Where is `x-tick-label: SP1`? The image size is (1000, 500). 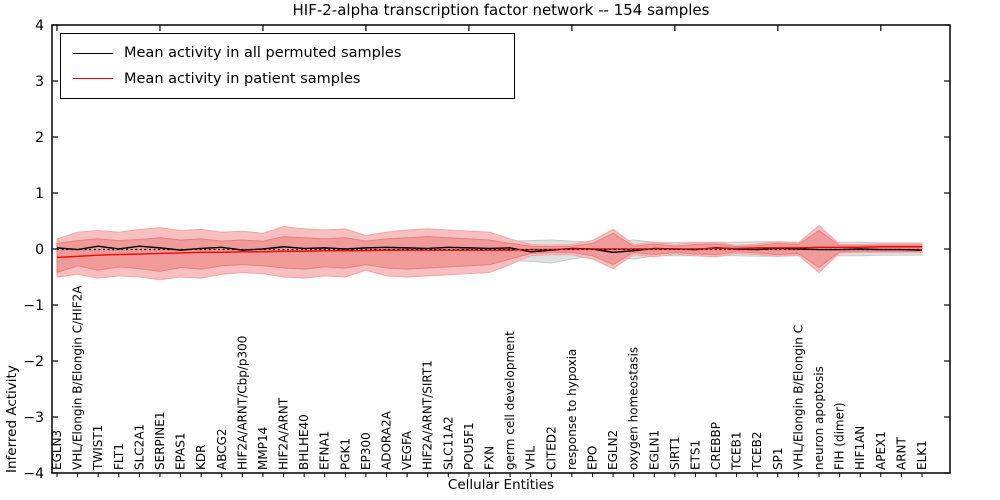 x-tick-label: SP1 is located at coordinates (778, 459).